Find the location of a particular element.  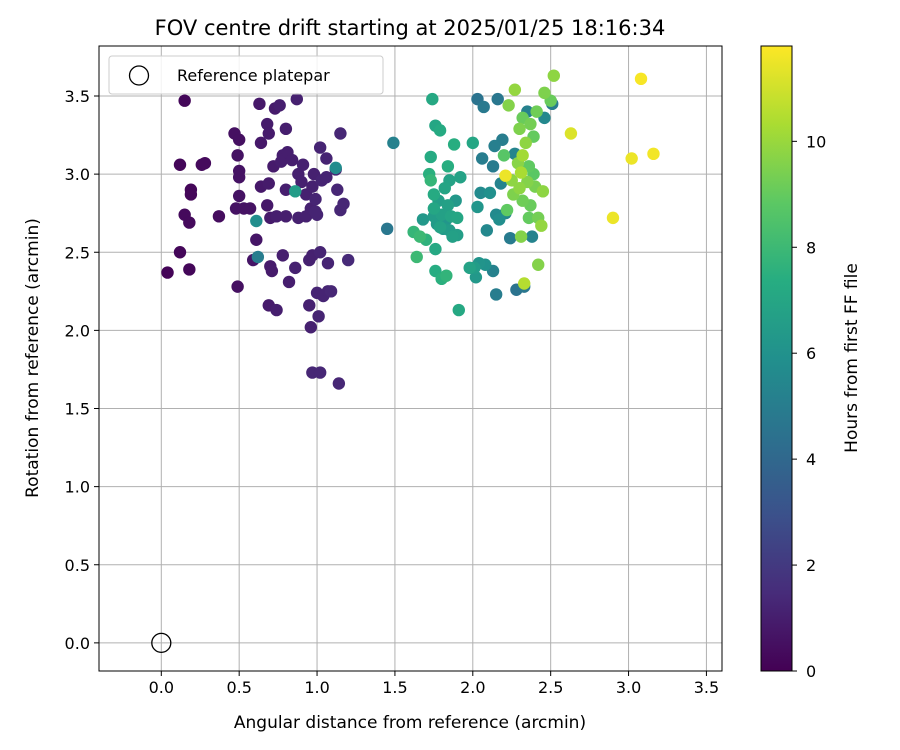

colorbar-gradient is located at coordinates (776, 358).